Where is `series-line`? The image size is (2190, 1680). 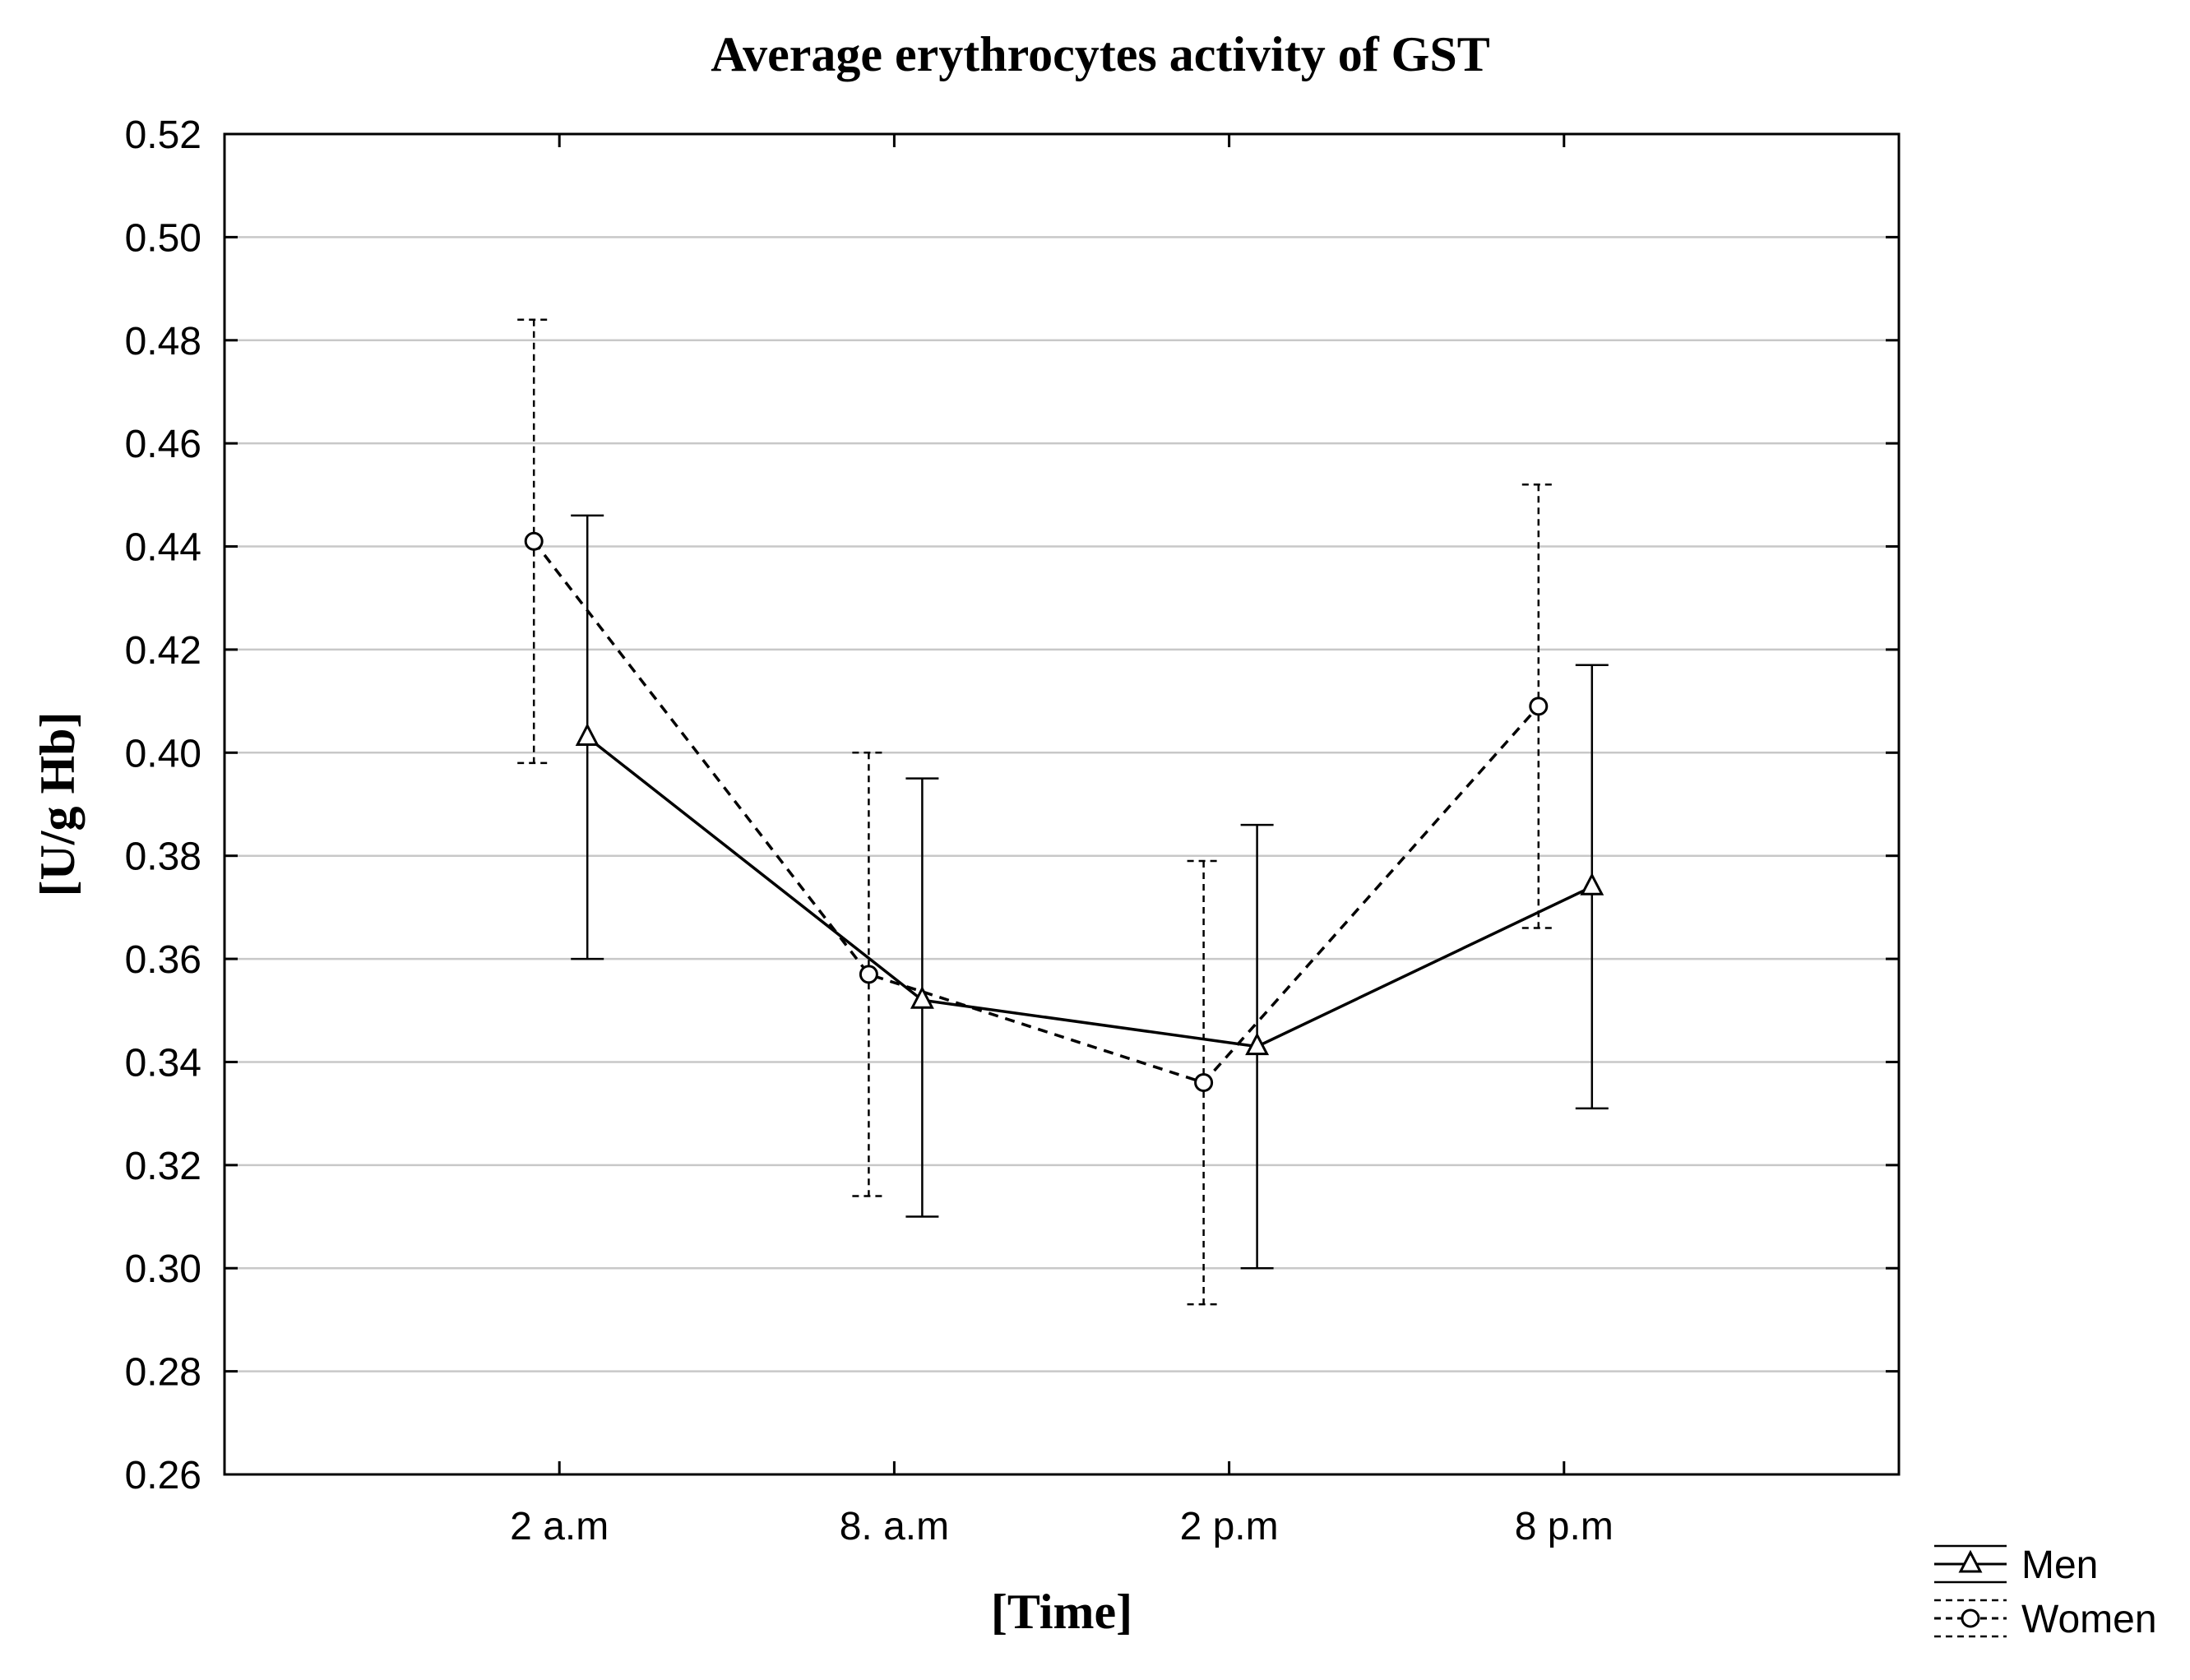
series-line is located at coordinates (1089, 892).